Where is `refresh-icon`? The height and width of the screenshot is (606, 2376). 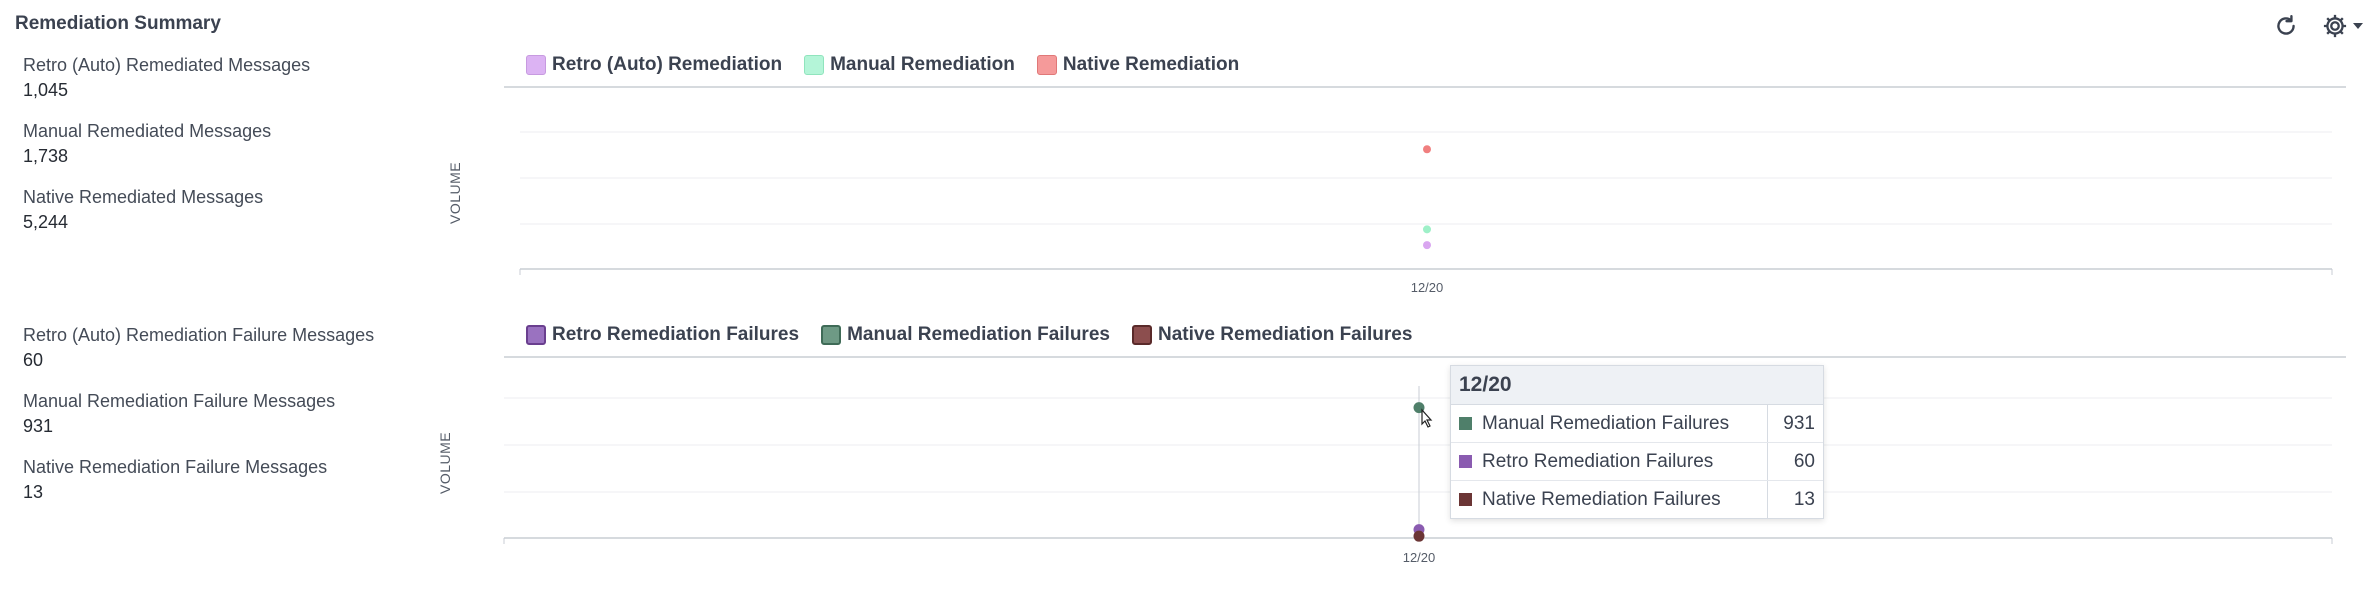 refresh-icon is located at coordinates (2286, 26).